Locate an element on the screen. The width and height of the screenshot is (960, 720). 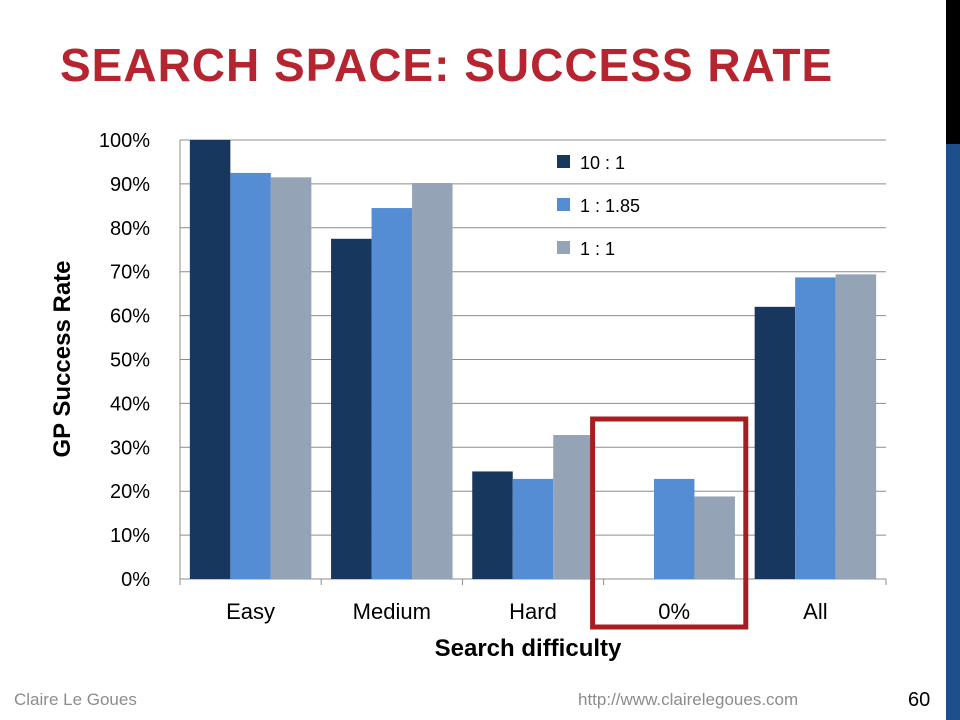
y-axis-title: GP Success Rate is located at coordinates (62, 358).